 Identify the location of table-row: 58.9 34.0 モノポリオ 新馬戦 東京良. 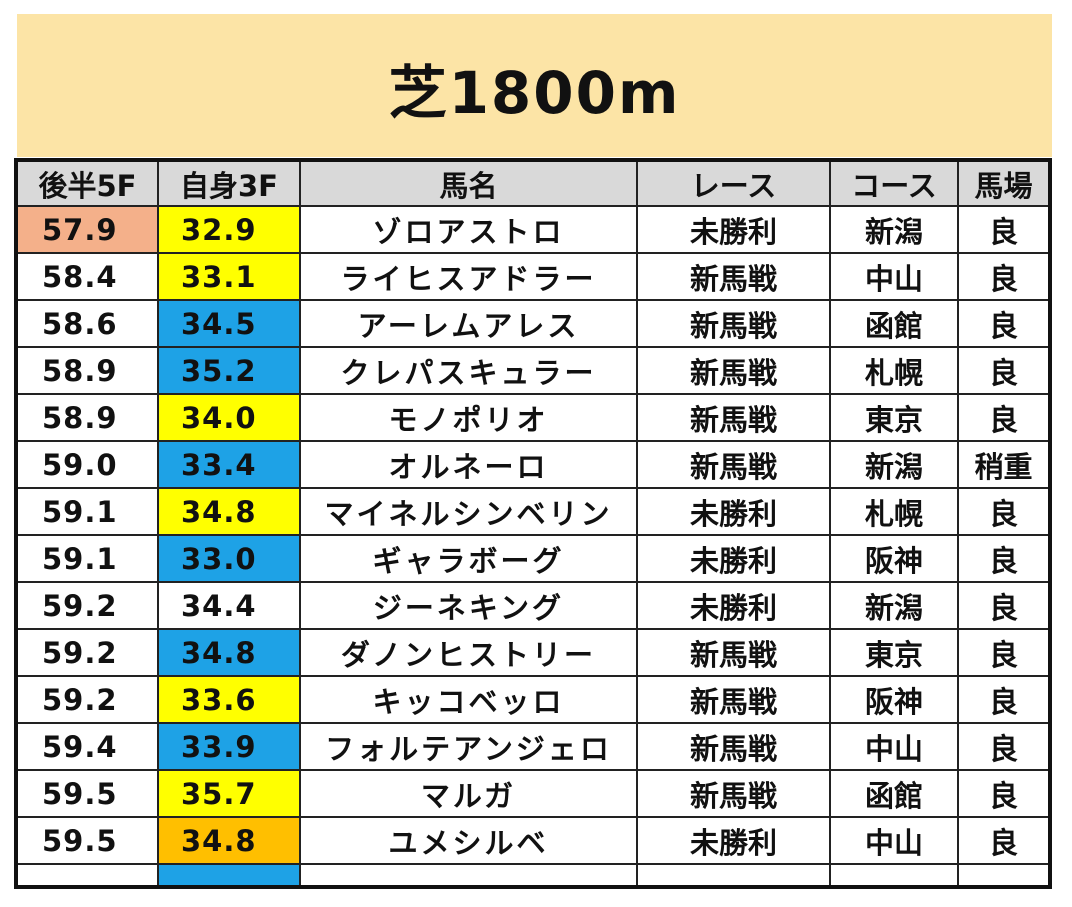
(533, 417).